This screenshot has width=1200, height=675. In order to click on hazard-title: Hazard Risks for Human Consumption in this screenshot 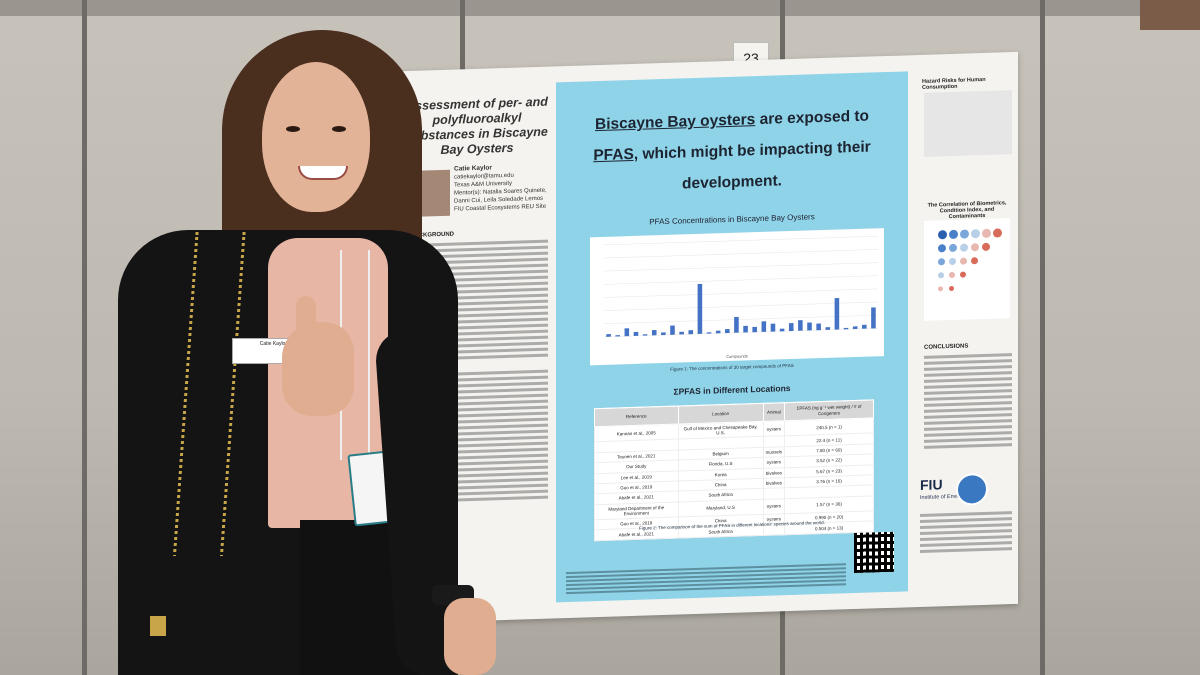, I will do `click(954, 83)`.